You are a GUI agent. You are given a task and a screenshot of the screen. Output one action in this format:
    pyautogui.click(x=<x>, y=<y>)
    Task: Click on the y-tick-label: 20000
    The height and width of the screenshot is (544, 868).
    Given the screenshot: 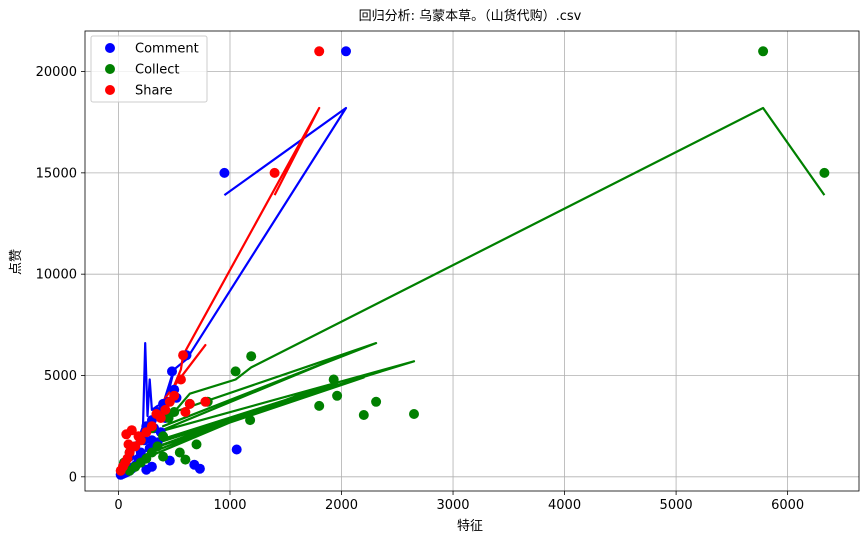 What is the action you would take?
    pyautogui.click(x=56, y=72)
    